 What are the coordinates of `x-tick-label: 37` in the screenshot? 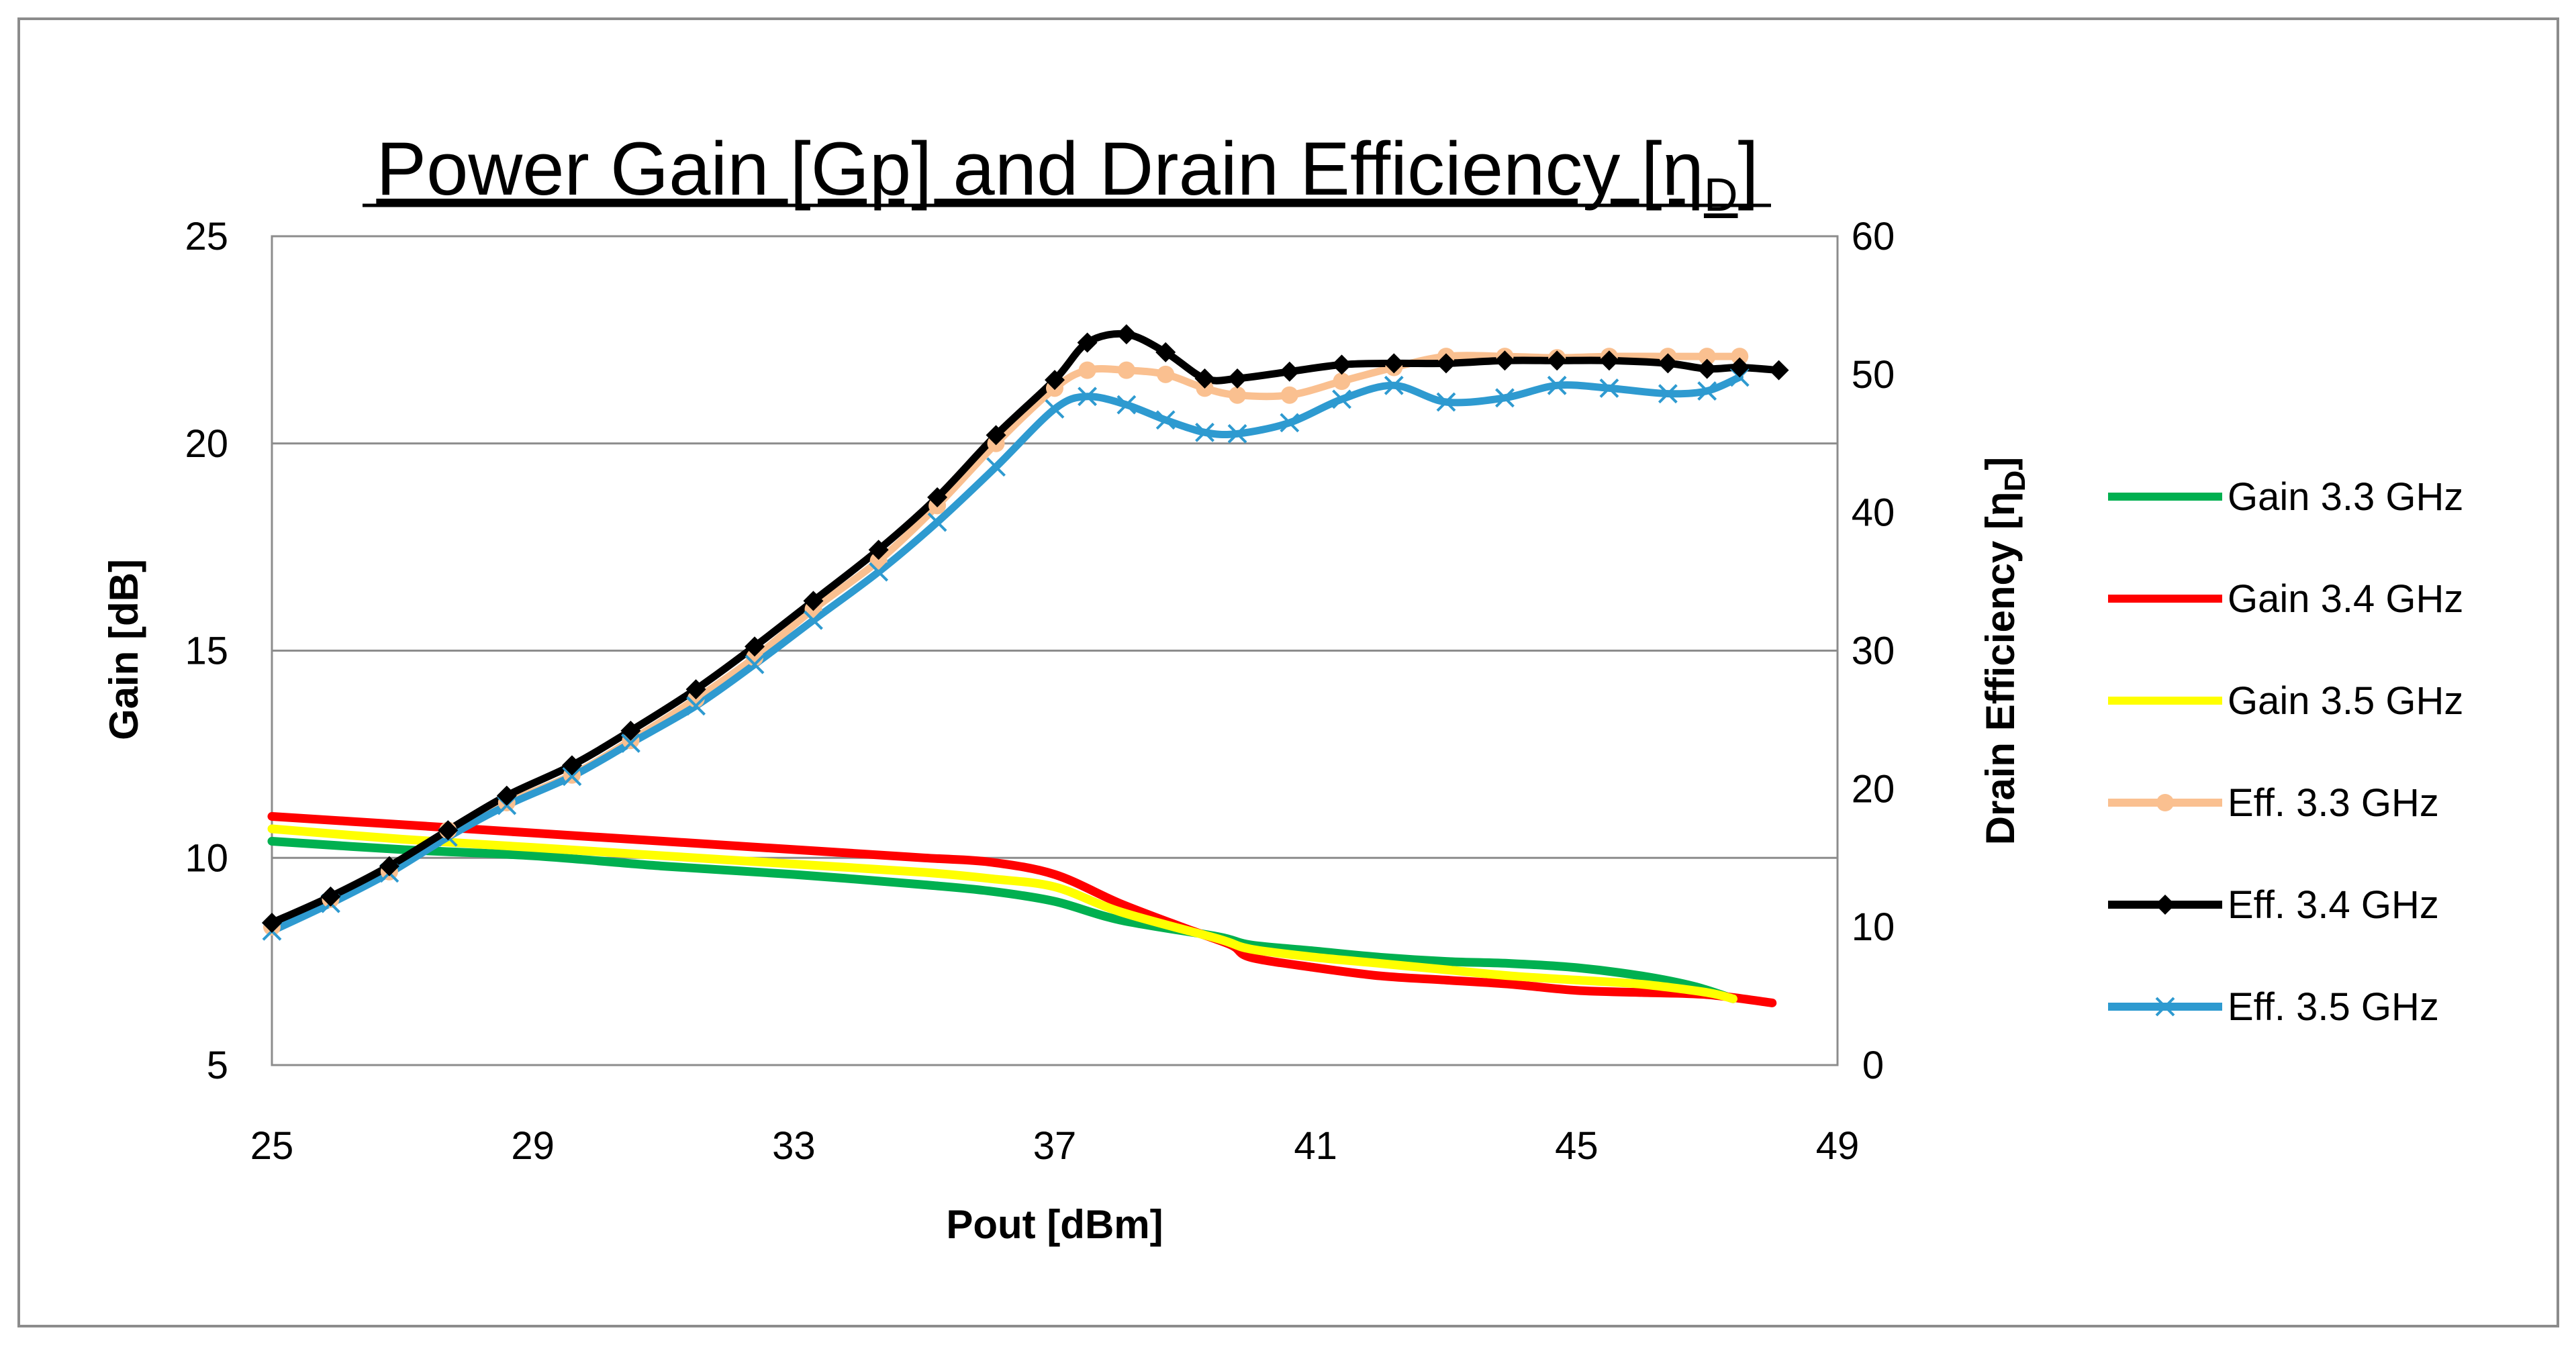 It's located at (1055, 1146).